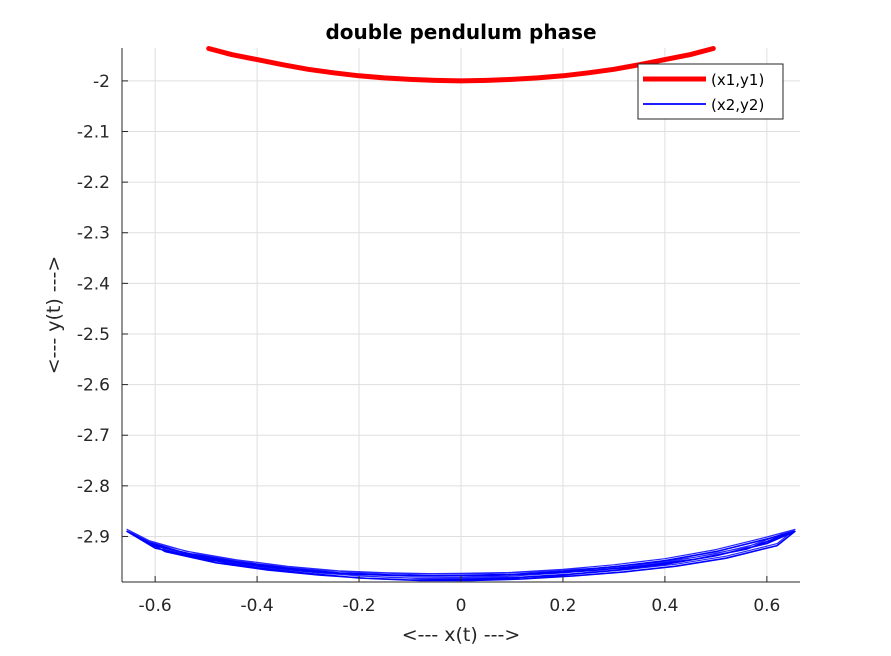 The image size is (891, 656). What do you see at coordinates (257, 606) in the screenshot?
I see `x-tick-label: -0.4` at bounding box center [257, 606].